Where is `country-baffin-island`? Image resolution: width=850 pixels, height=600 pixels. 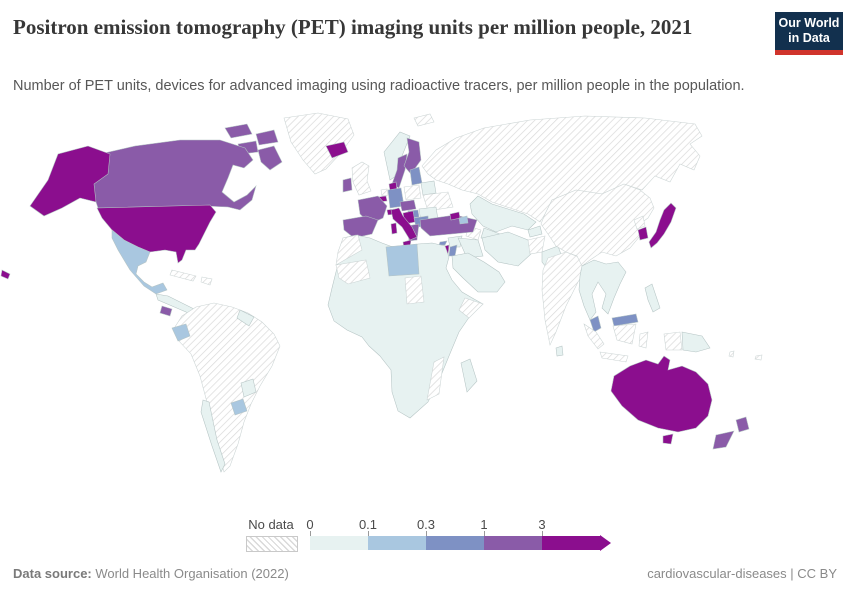 country-baffin-island is located at coordinates (270, 158).